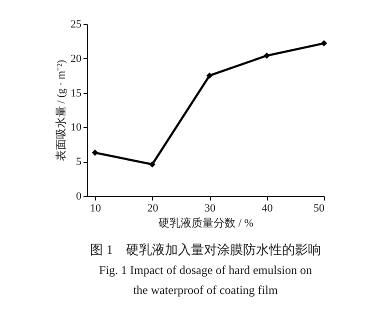 The height and width of the screenshot is (332, 365). Describe the element at coordinates (205, 280) in the screenshot. I see `text: Fig. 1 Impact of dosage of hard emulsion on the waterproof of coating film` at that location.